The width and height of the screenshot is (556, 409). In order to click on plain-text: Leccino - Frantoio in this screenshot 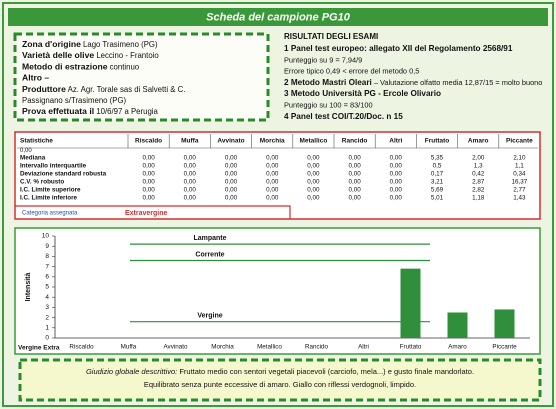, I will do `click(127, 55)`.